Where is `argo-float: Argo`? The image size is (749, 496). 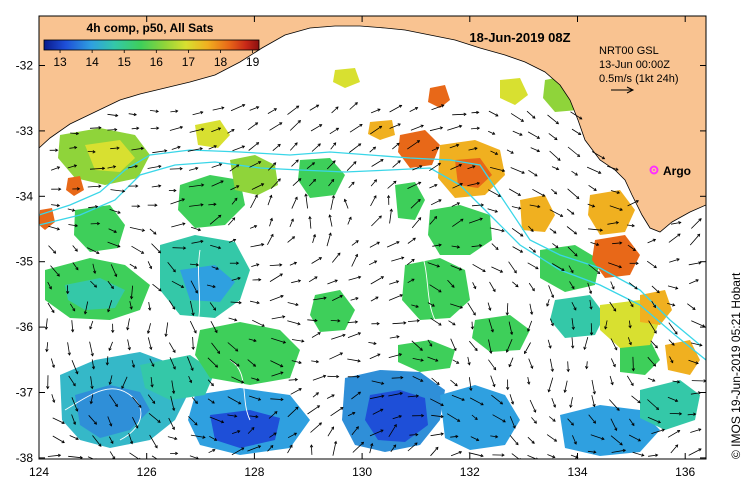 argo-float: Argo is located at coordinates (670, 171).